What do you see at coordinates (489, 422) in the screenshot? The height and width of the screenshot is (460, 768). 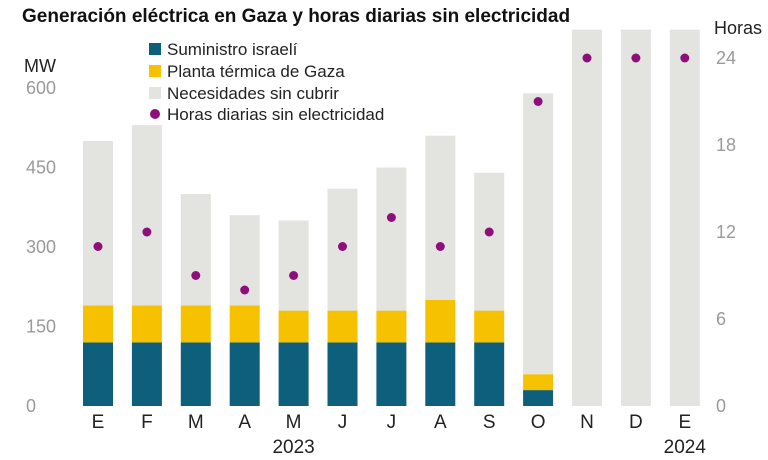 I see `x-tick-label: S` at bounding box center [489, 422].